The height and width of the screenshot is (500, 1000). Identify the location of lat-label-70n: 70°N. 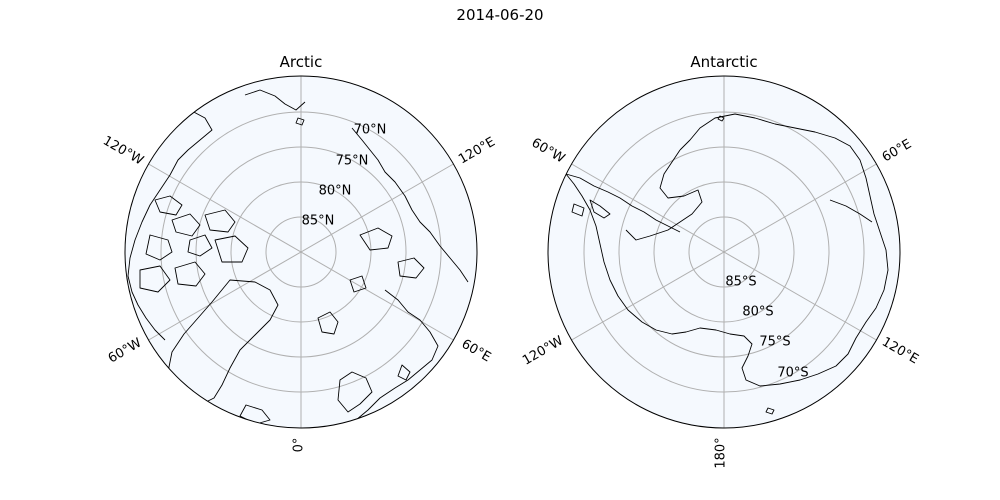
(370, 130).